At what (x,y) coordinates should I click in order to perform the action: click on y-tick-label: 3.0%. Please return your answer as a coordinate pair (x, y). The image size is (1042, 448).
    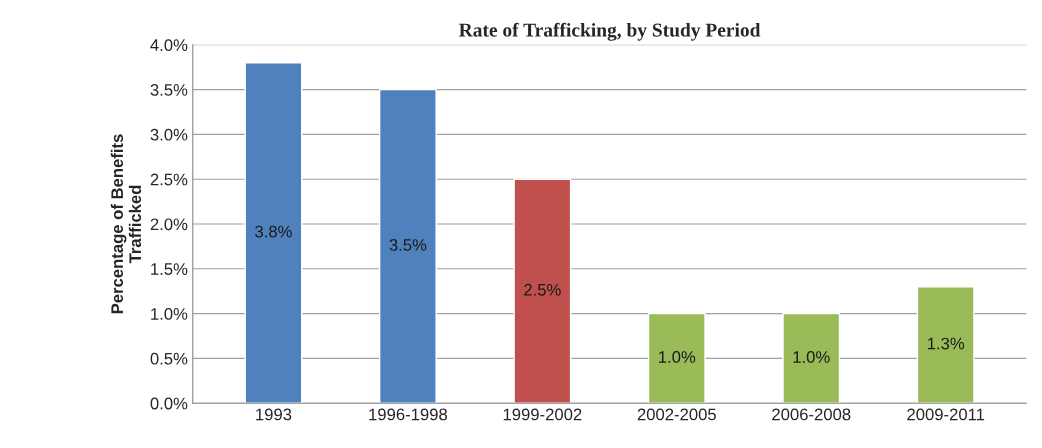
    Looking at the image, I should click on (169, 134).